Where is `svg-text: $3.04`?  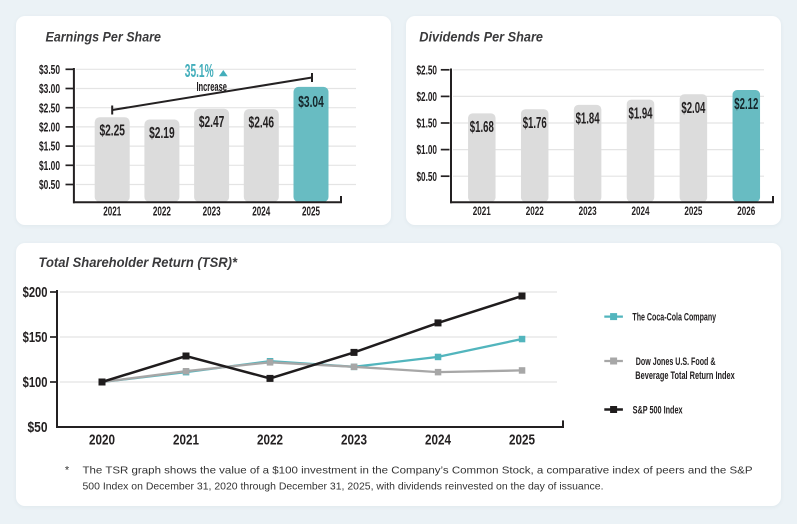 svg-text: $3.04 is located at coordinates (311, 102).